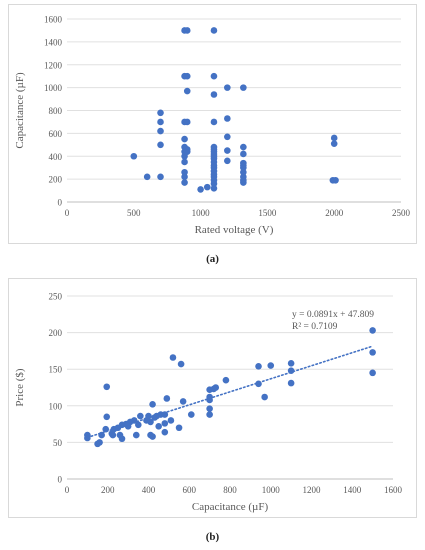  What do you see at coordinates (201, 213) in the screenshot?
I see `x-tick-label: 1000` at bounding box center [201, 213].